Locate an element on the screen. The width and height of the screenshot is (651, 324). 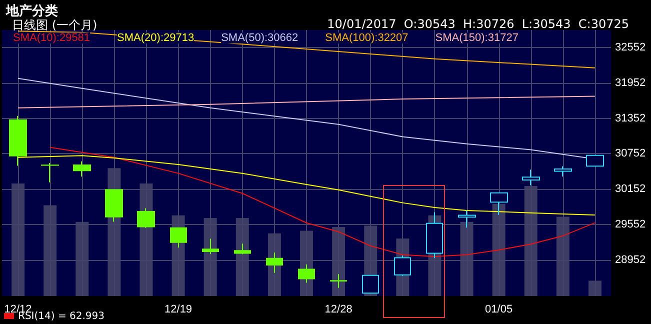
chart-title: 地产分类 is located at coordinates (32, 10).